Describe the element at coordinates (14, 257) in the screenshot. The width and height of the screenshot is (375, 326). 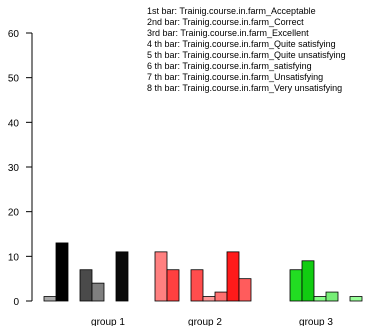
I see `y-tick-label: 10` at that location.